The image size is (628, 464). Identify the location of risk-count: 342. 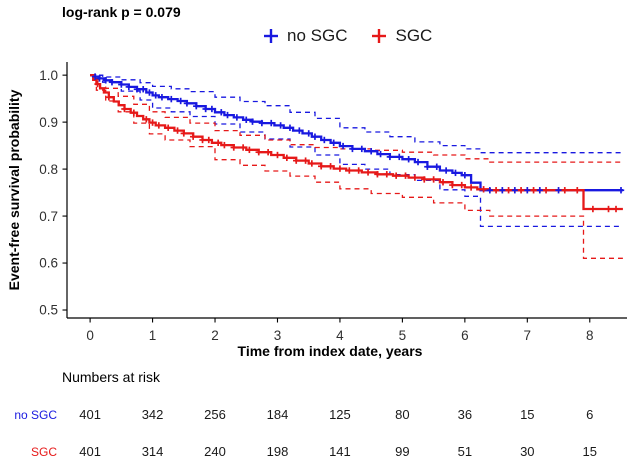
(153, 414).